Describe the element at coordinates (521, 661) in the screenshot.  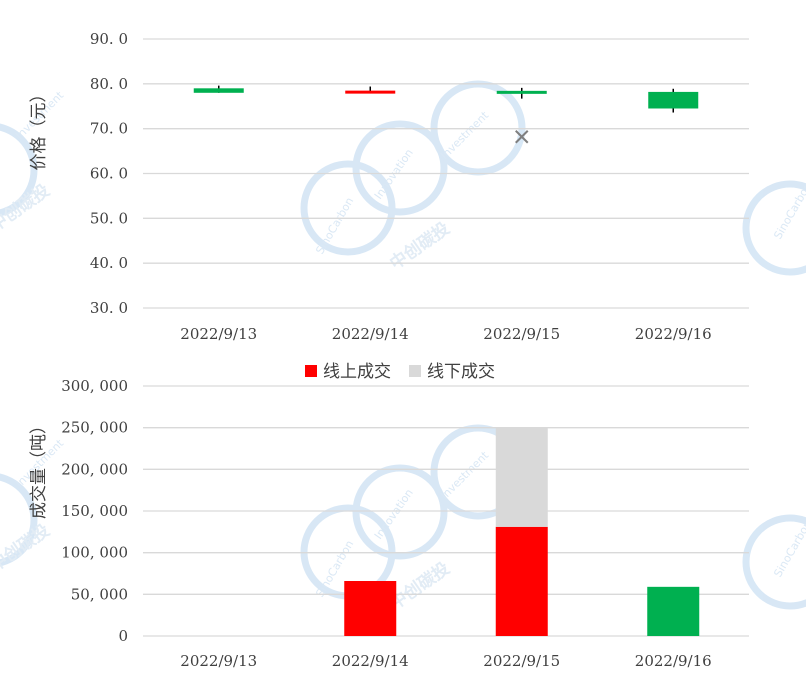
I see `volume-x-tick: 2022/9/15` at that location.